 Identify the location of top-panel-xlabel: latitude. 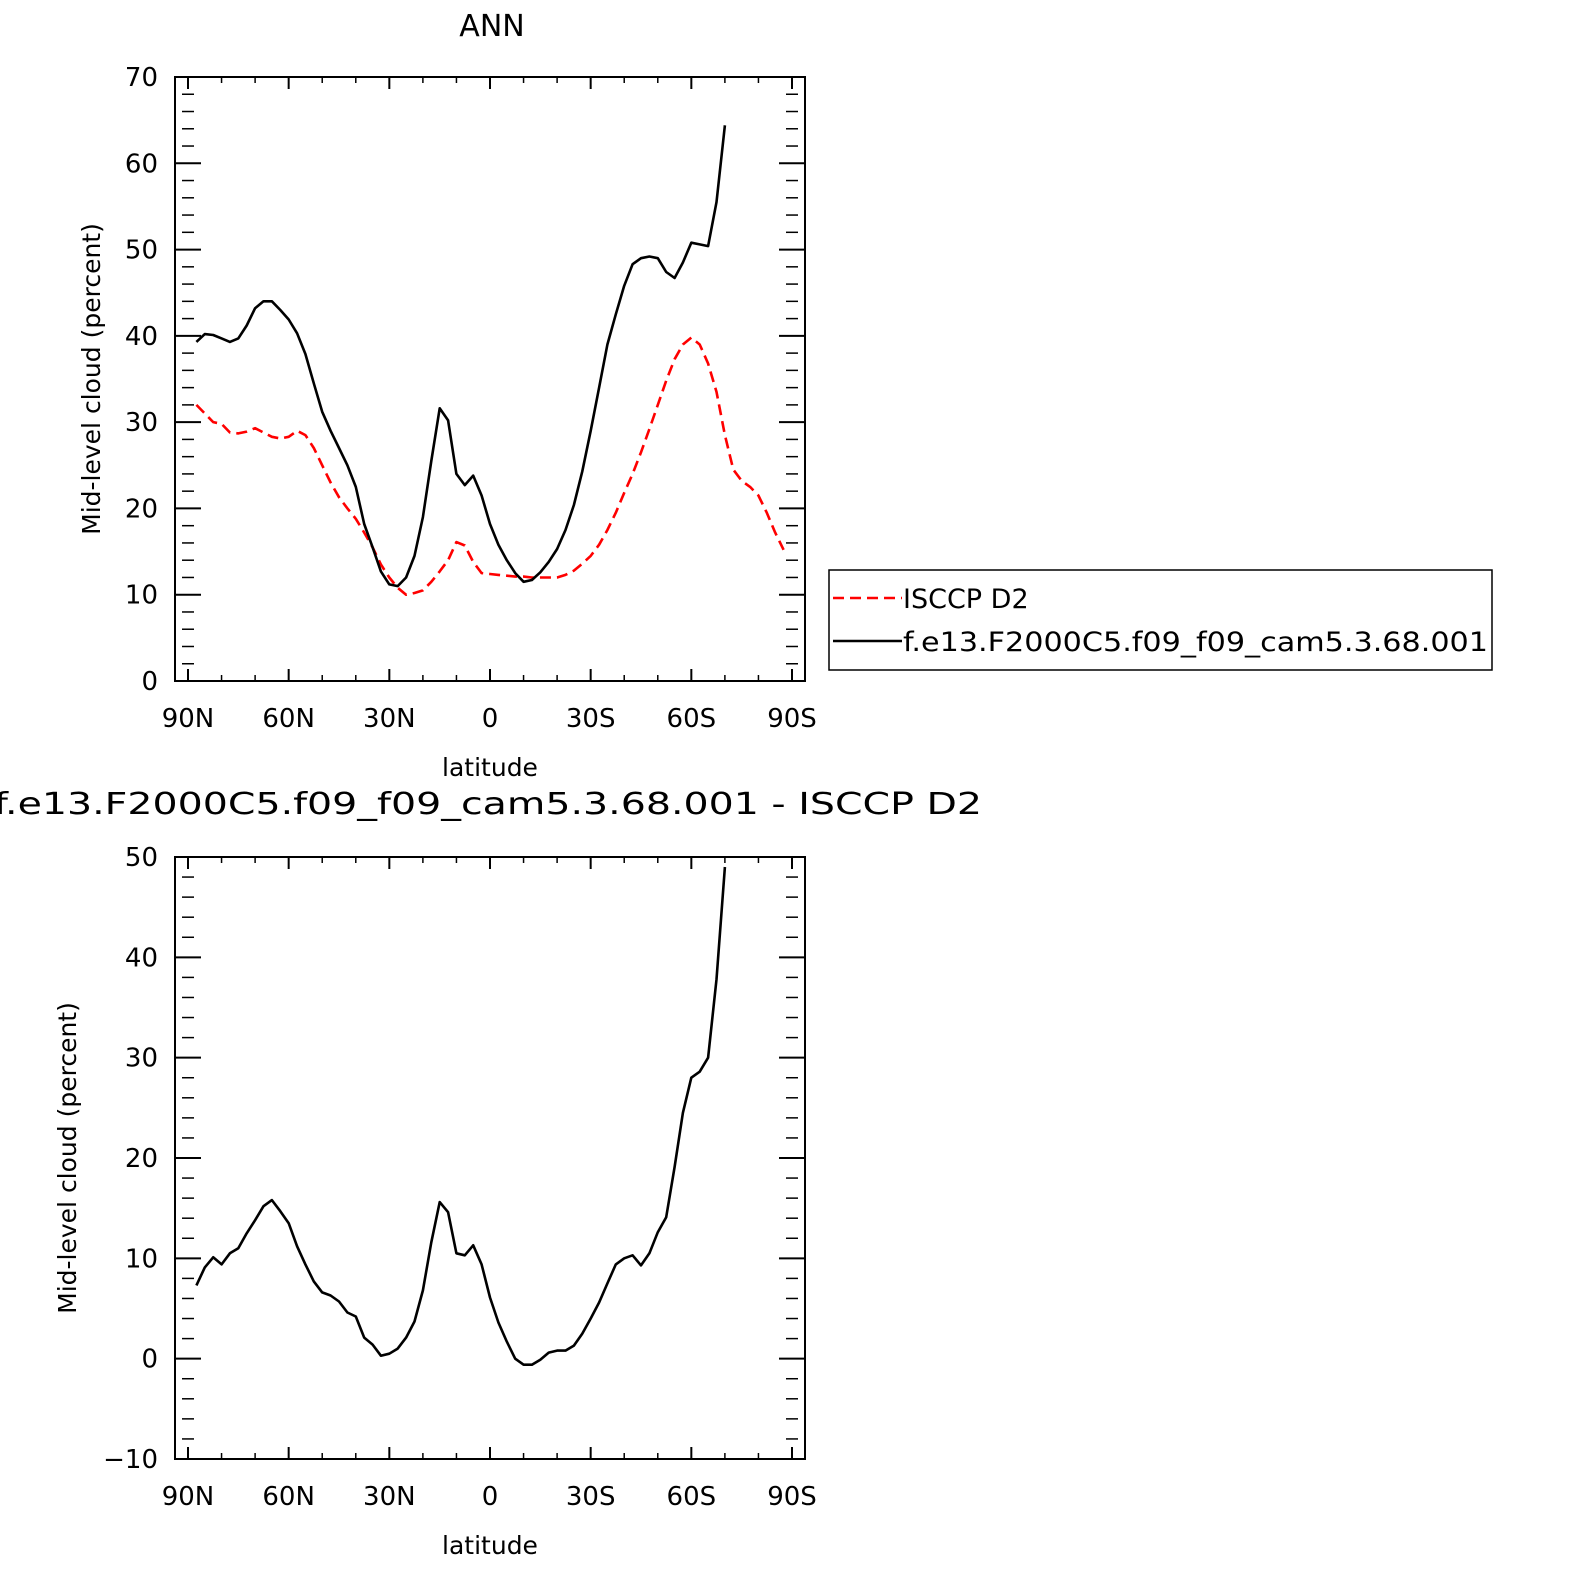
(490, 767).